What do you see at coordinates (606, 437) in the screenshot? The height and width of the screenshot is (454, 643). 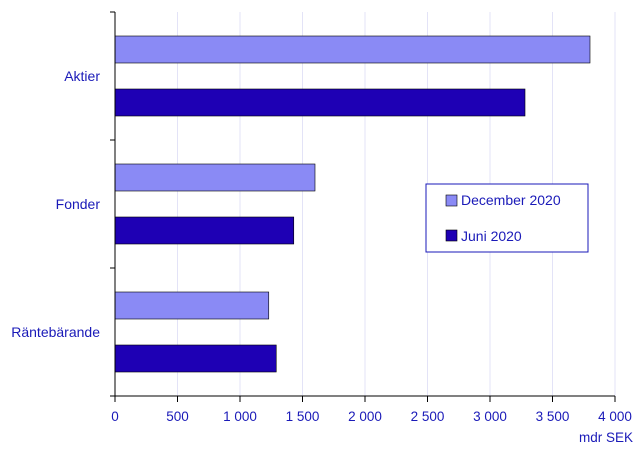 I see `x-unit-label: mdr SEK` at bounding box center [606, 437].